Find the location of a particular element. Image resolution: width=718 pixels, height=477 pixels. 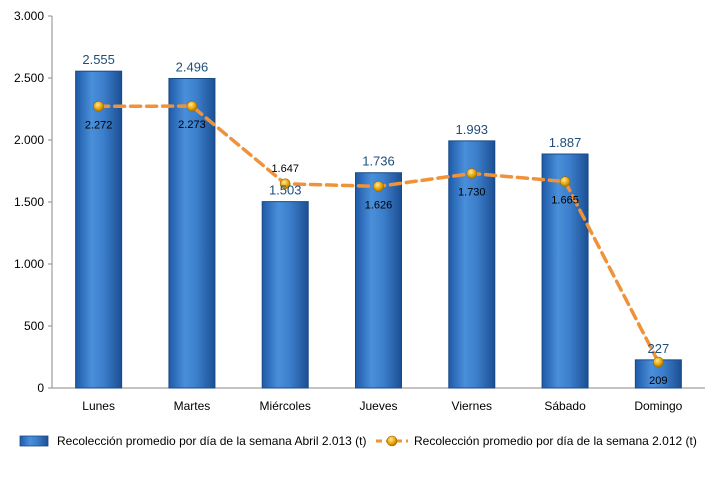

line-data-label: 1.730 is located at coordinates (472, 192).